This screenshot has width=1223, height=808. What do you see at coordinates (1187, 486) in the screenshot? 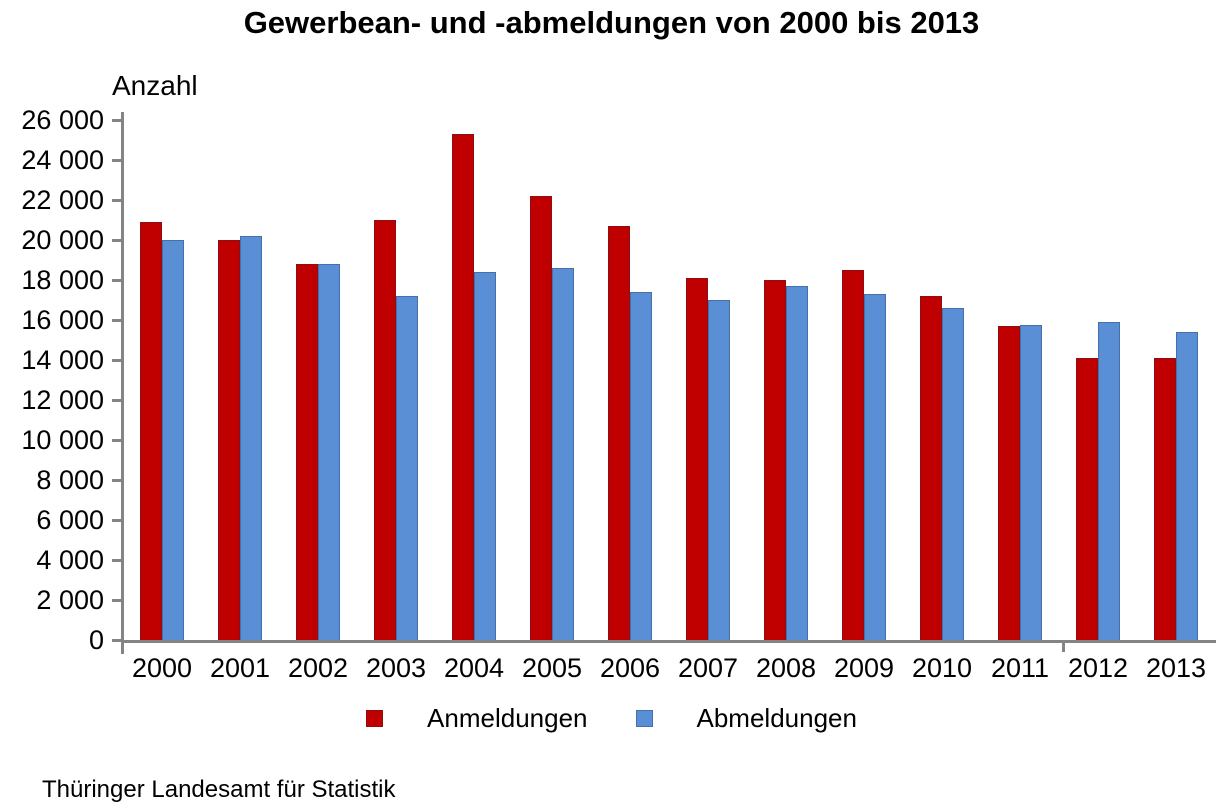
I see `bar-abmeldungen-2013` at bounding box center [1187, 486].